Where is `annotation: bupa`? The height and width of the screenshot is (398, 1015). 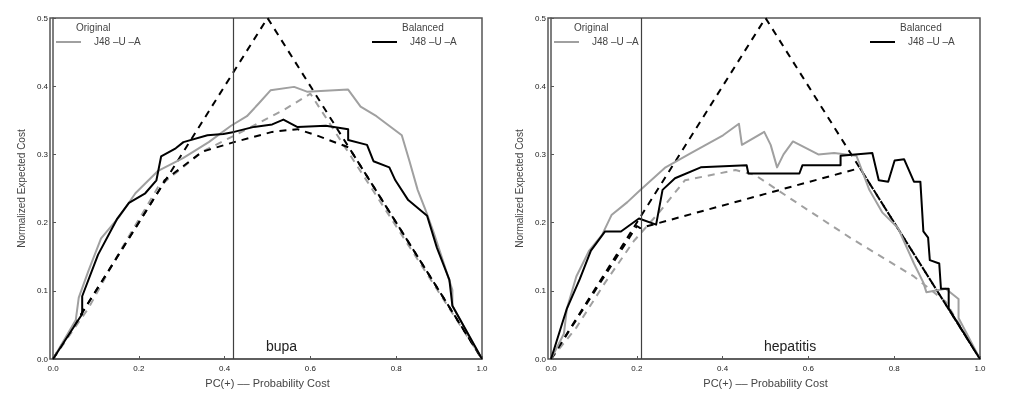
annotation: bupa is located at coordinates (282, 346).